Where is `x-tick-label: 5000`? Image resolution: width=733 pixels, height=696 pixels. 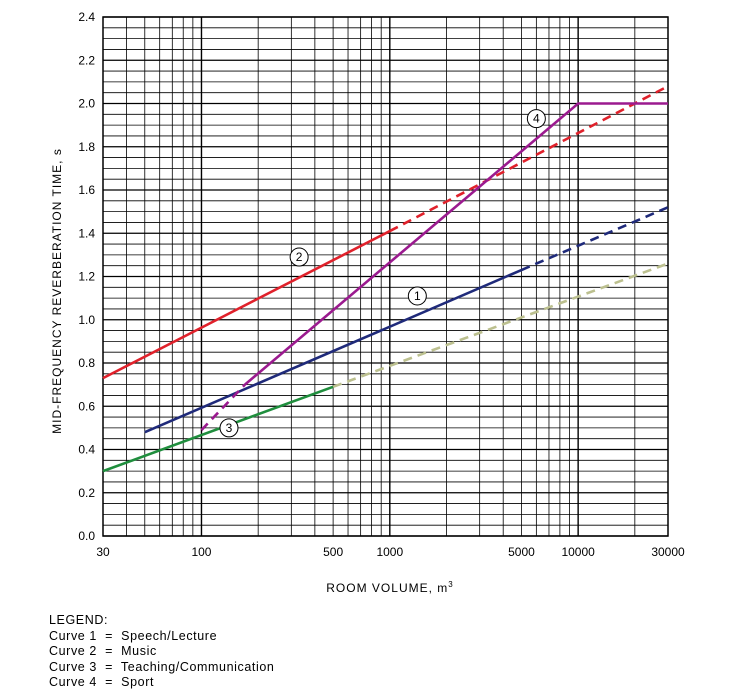
x-tick-label: 5000 is located at coordinates (521, 552).